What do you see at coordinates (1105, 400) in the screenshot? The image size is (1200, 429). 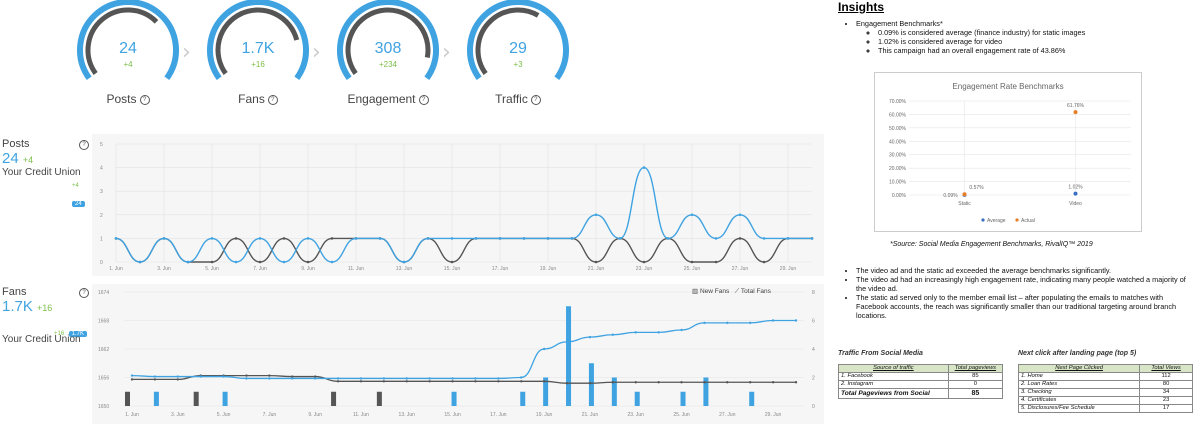 I see `table-row: 4. Certificates 23` at bounding box center [1105, 400].